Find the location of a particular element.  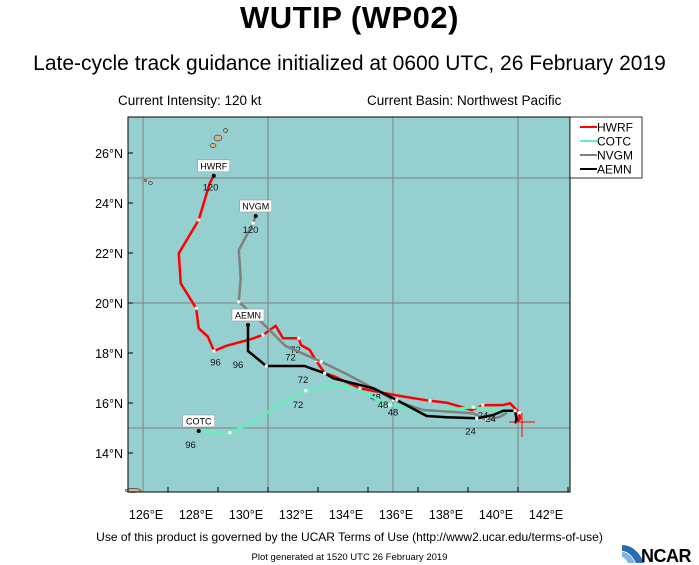

legend-label: AEMN is located at coordinates (614, 170).